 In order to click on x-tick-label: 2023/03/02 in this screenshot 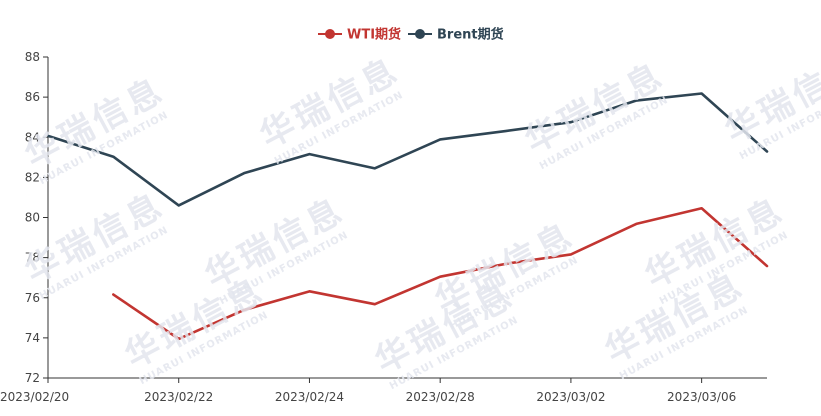, I will do `click(570, 397)`.